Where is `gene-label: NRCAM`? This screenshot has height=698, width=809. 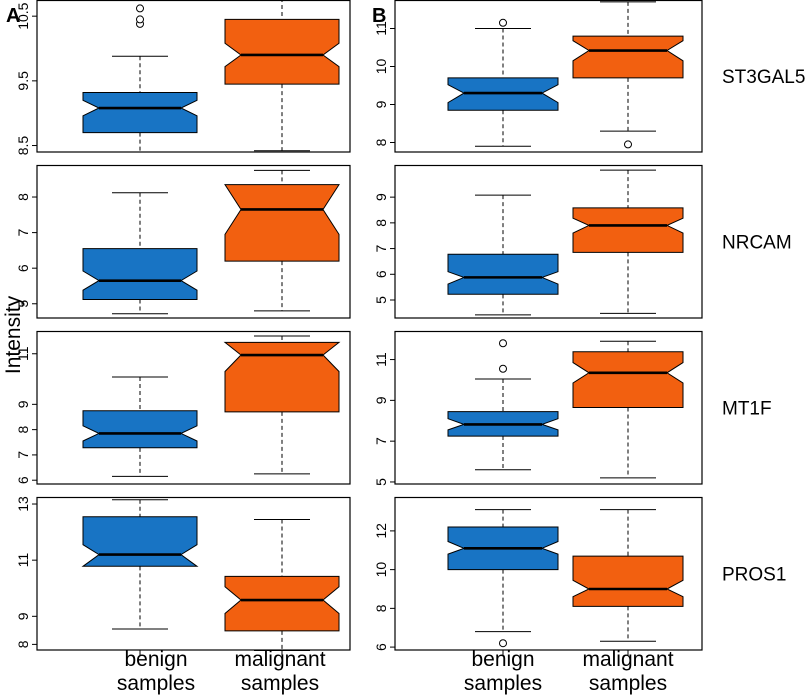 gene-label: NRCAM is located at coordinates (757, 243).